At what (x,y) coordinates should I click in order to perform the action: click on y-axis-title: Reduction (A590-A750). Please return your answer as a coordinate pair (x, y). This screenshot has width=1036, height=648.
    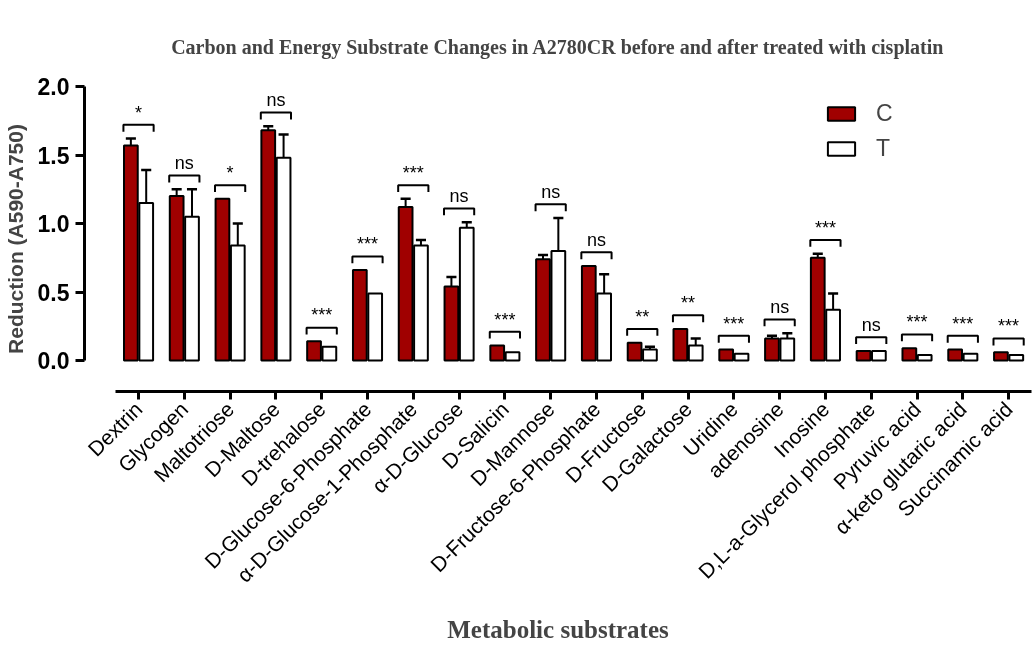
    Looking at the image, I should click on (15, 239).